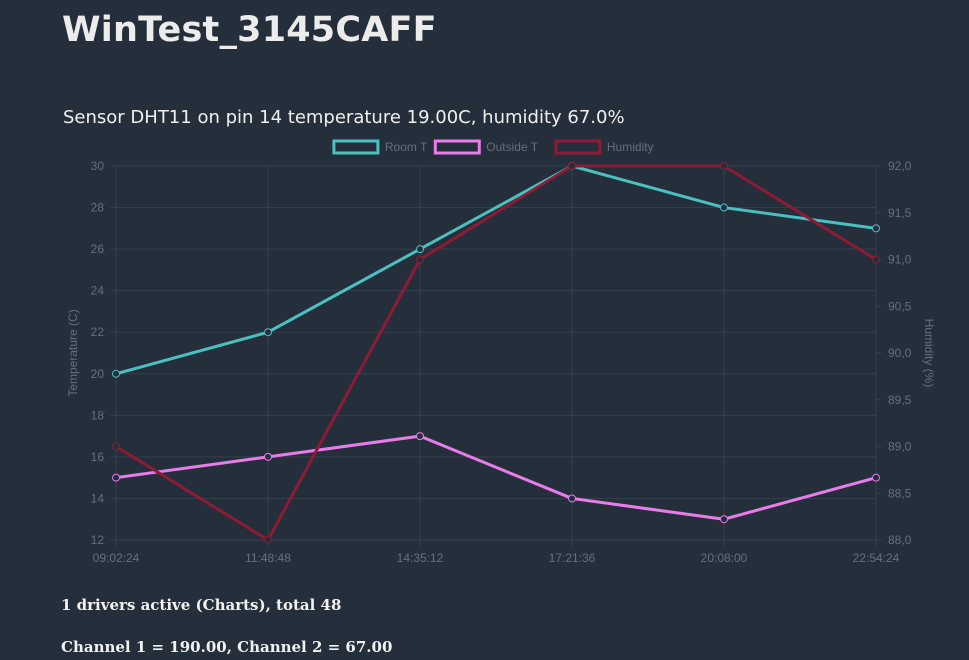 The image size is (969, 660). I want to click on channel-values-text: Channel 1 = 190.00, Channel 2 = 67.00, so click(227, 647).